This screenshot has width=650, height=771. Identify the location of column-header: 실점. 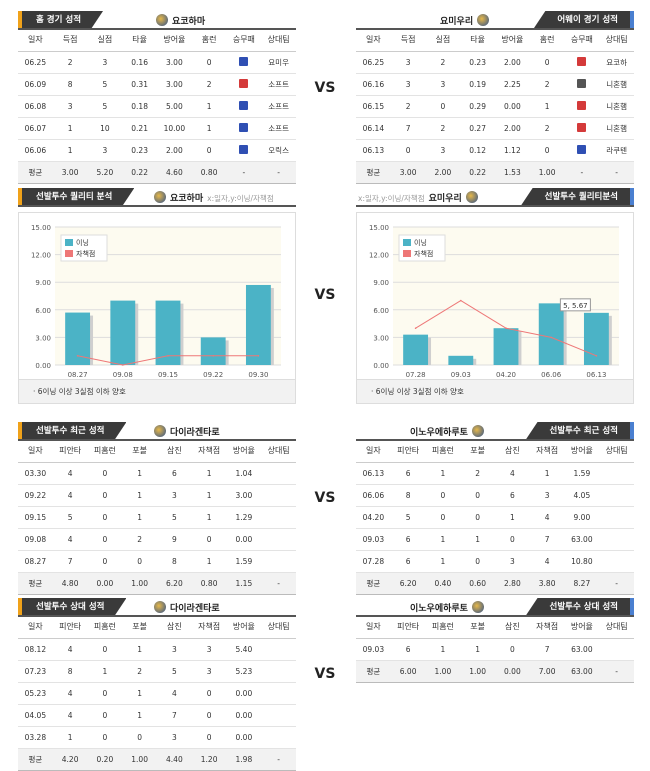
(105, 40).